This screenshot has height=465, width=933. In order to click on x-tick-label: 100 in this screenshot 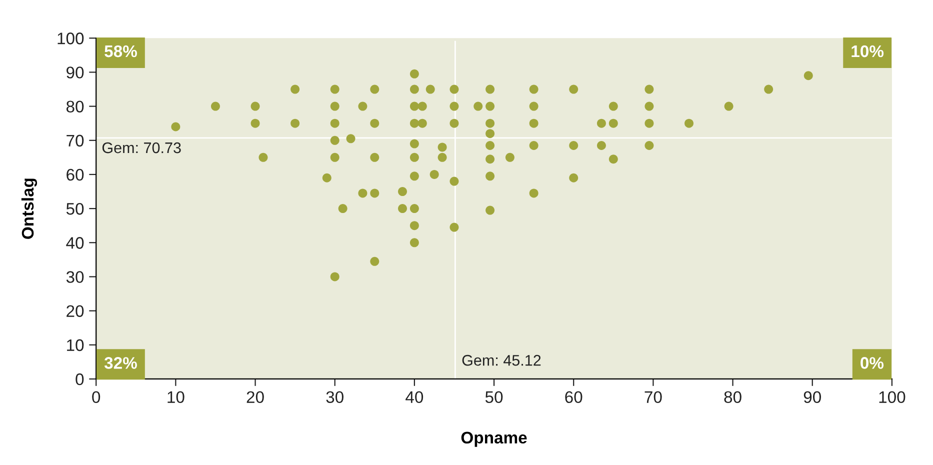, I will do `click(892, 397)`.